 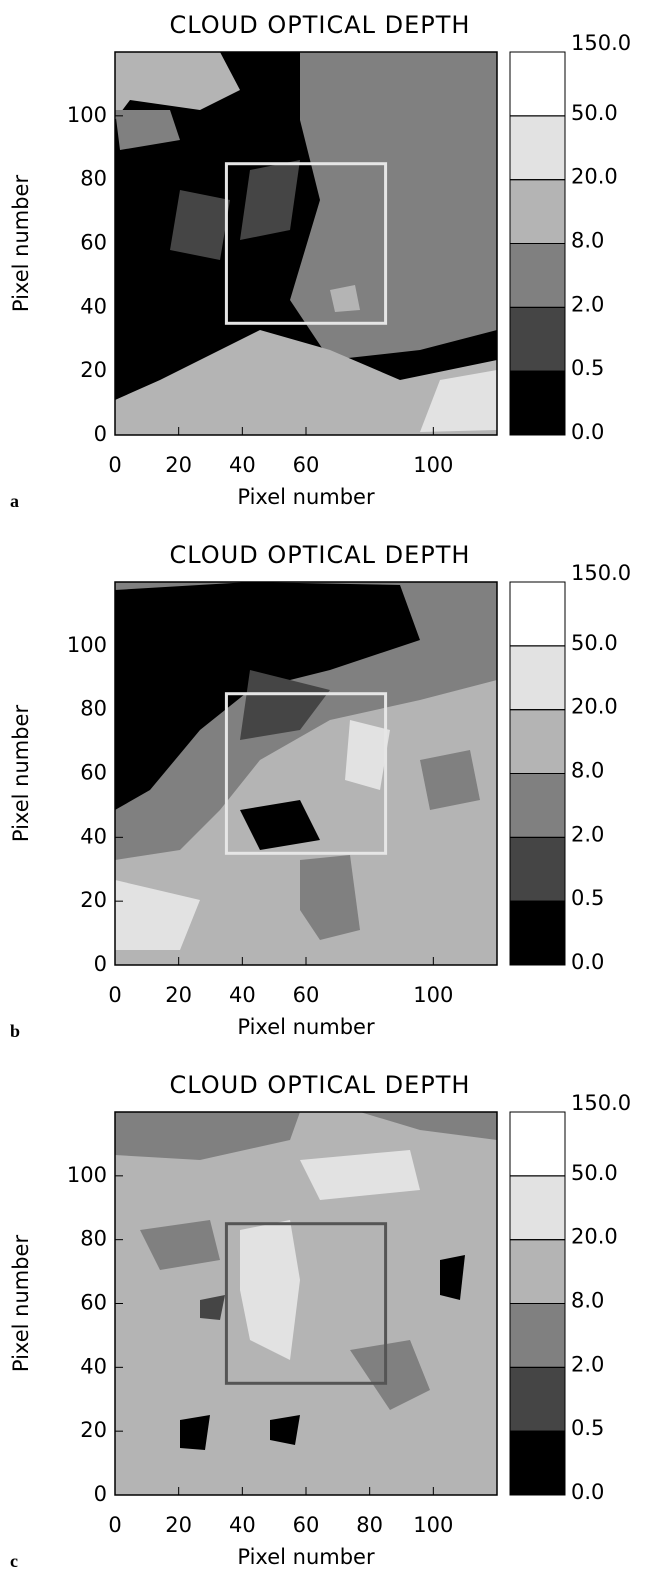 I want to click on panel-letter: c, so click(x=14, y=1561).